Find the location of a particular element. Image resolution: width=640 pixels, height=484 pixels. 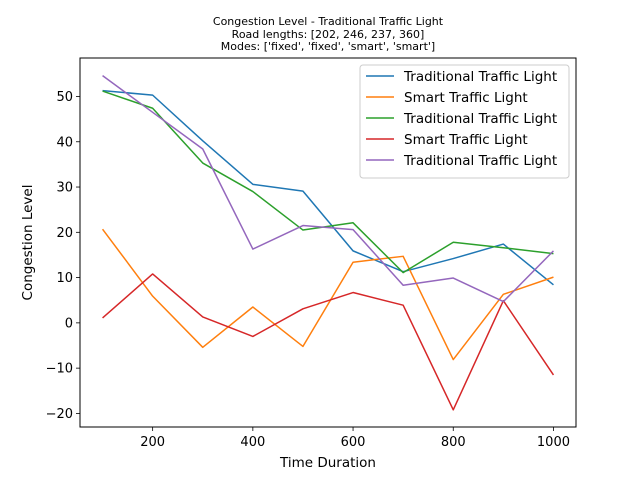

y-axis-label: Congestion Level is located at coordinates (28, 243).